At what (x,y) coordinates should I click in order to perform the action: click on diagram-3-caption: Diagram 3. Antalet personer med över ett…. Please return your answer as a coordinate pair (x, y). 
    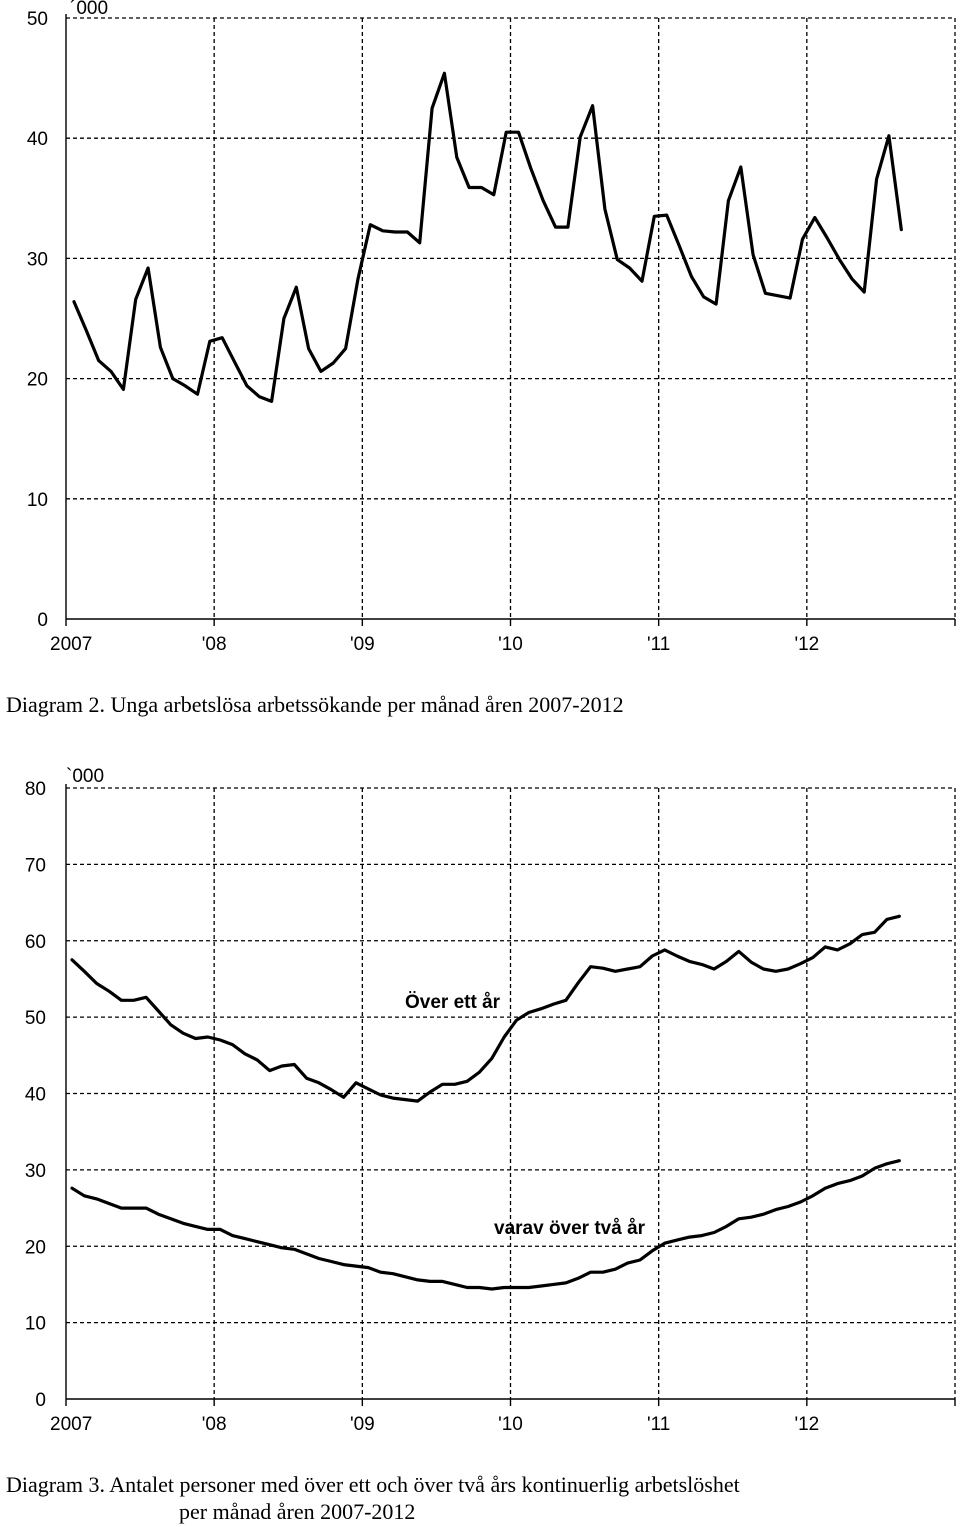
    Looking at the image, I should click on (373, 1498).